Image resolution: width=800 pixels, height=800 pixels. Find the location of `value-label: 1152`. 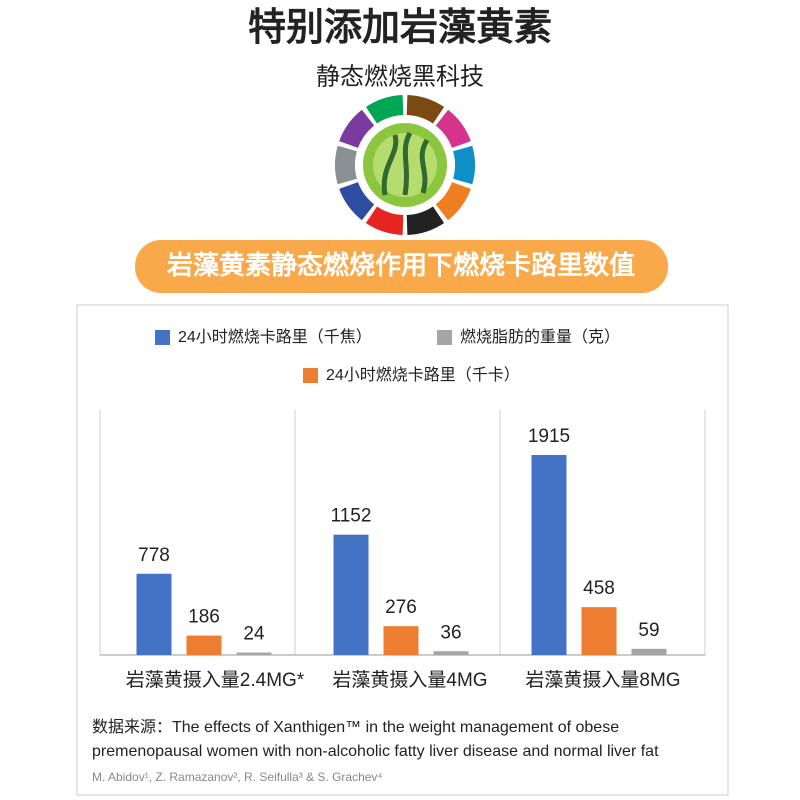

value-label: 1152 is located at coordinates (351, 516).